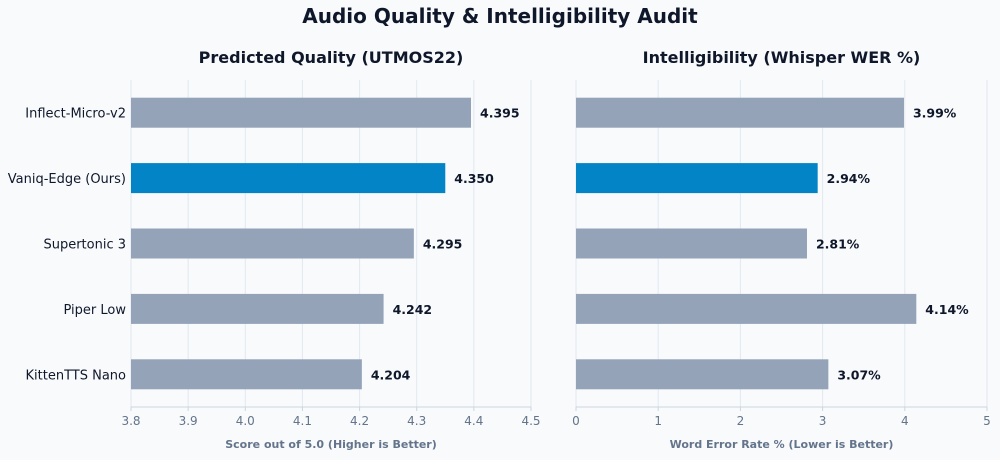 The height and width of the screenshot is (460, 1000). What do you see at coordinates (473, 421) in the screenshot?
I see `x-tick-label: 4.4` at bounding box center [473, 421].